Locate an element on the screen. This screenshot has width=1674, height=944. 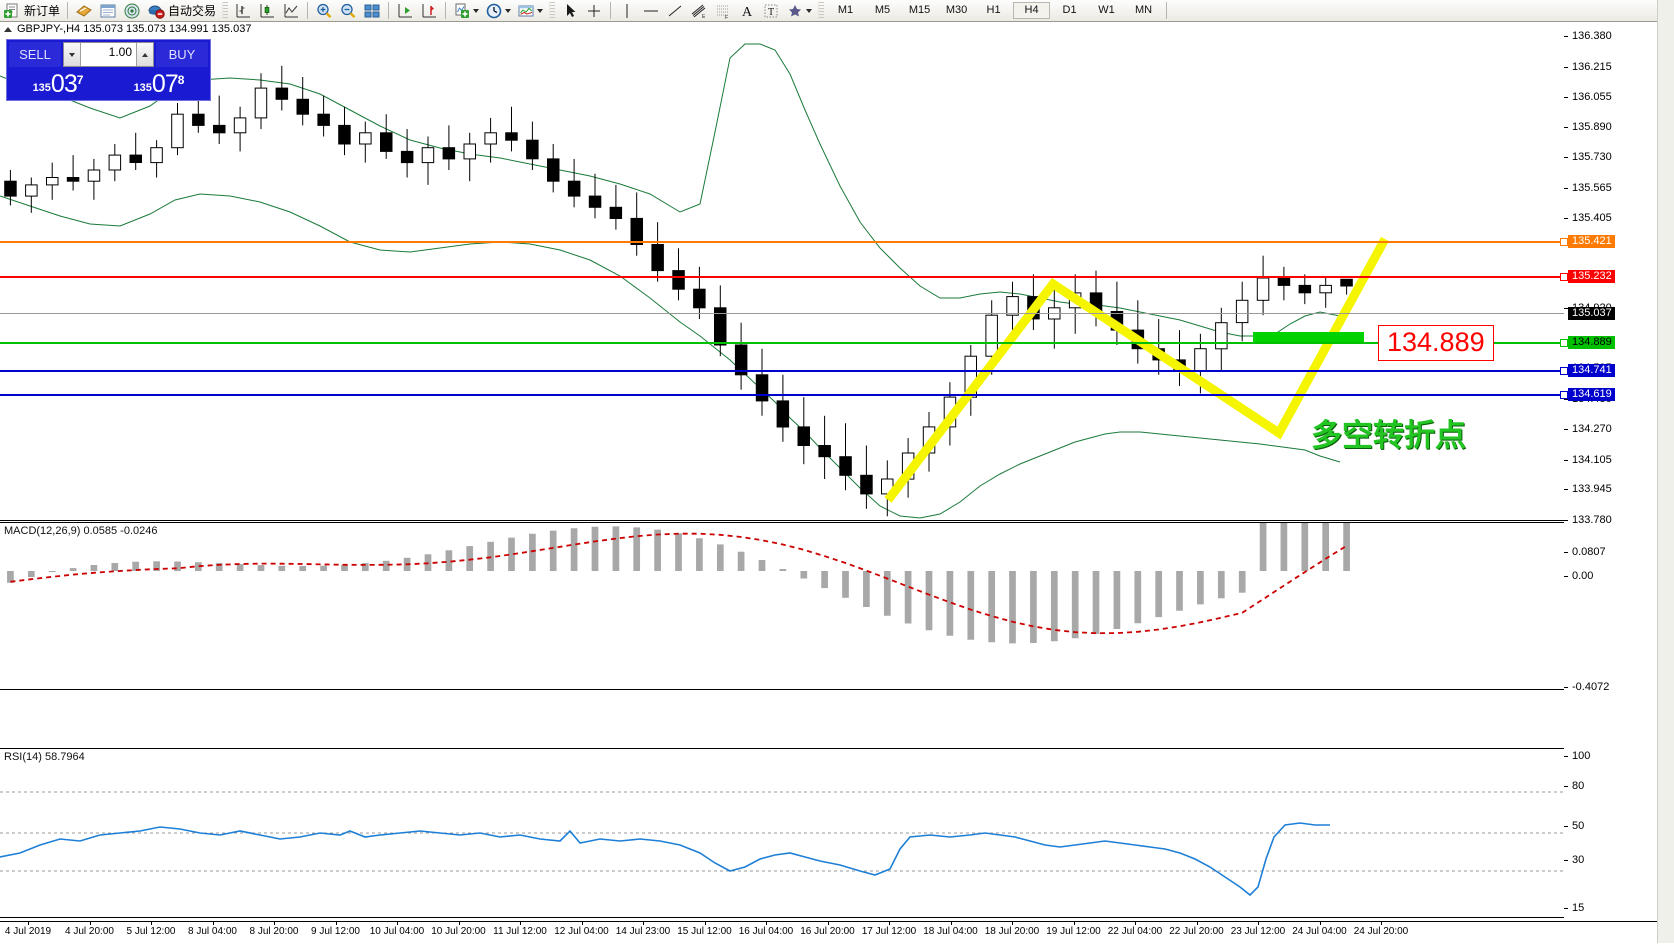
timeframe-m5: M5 is located at coordinates (882, 10).